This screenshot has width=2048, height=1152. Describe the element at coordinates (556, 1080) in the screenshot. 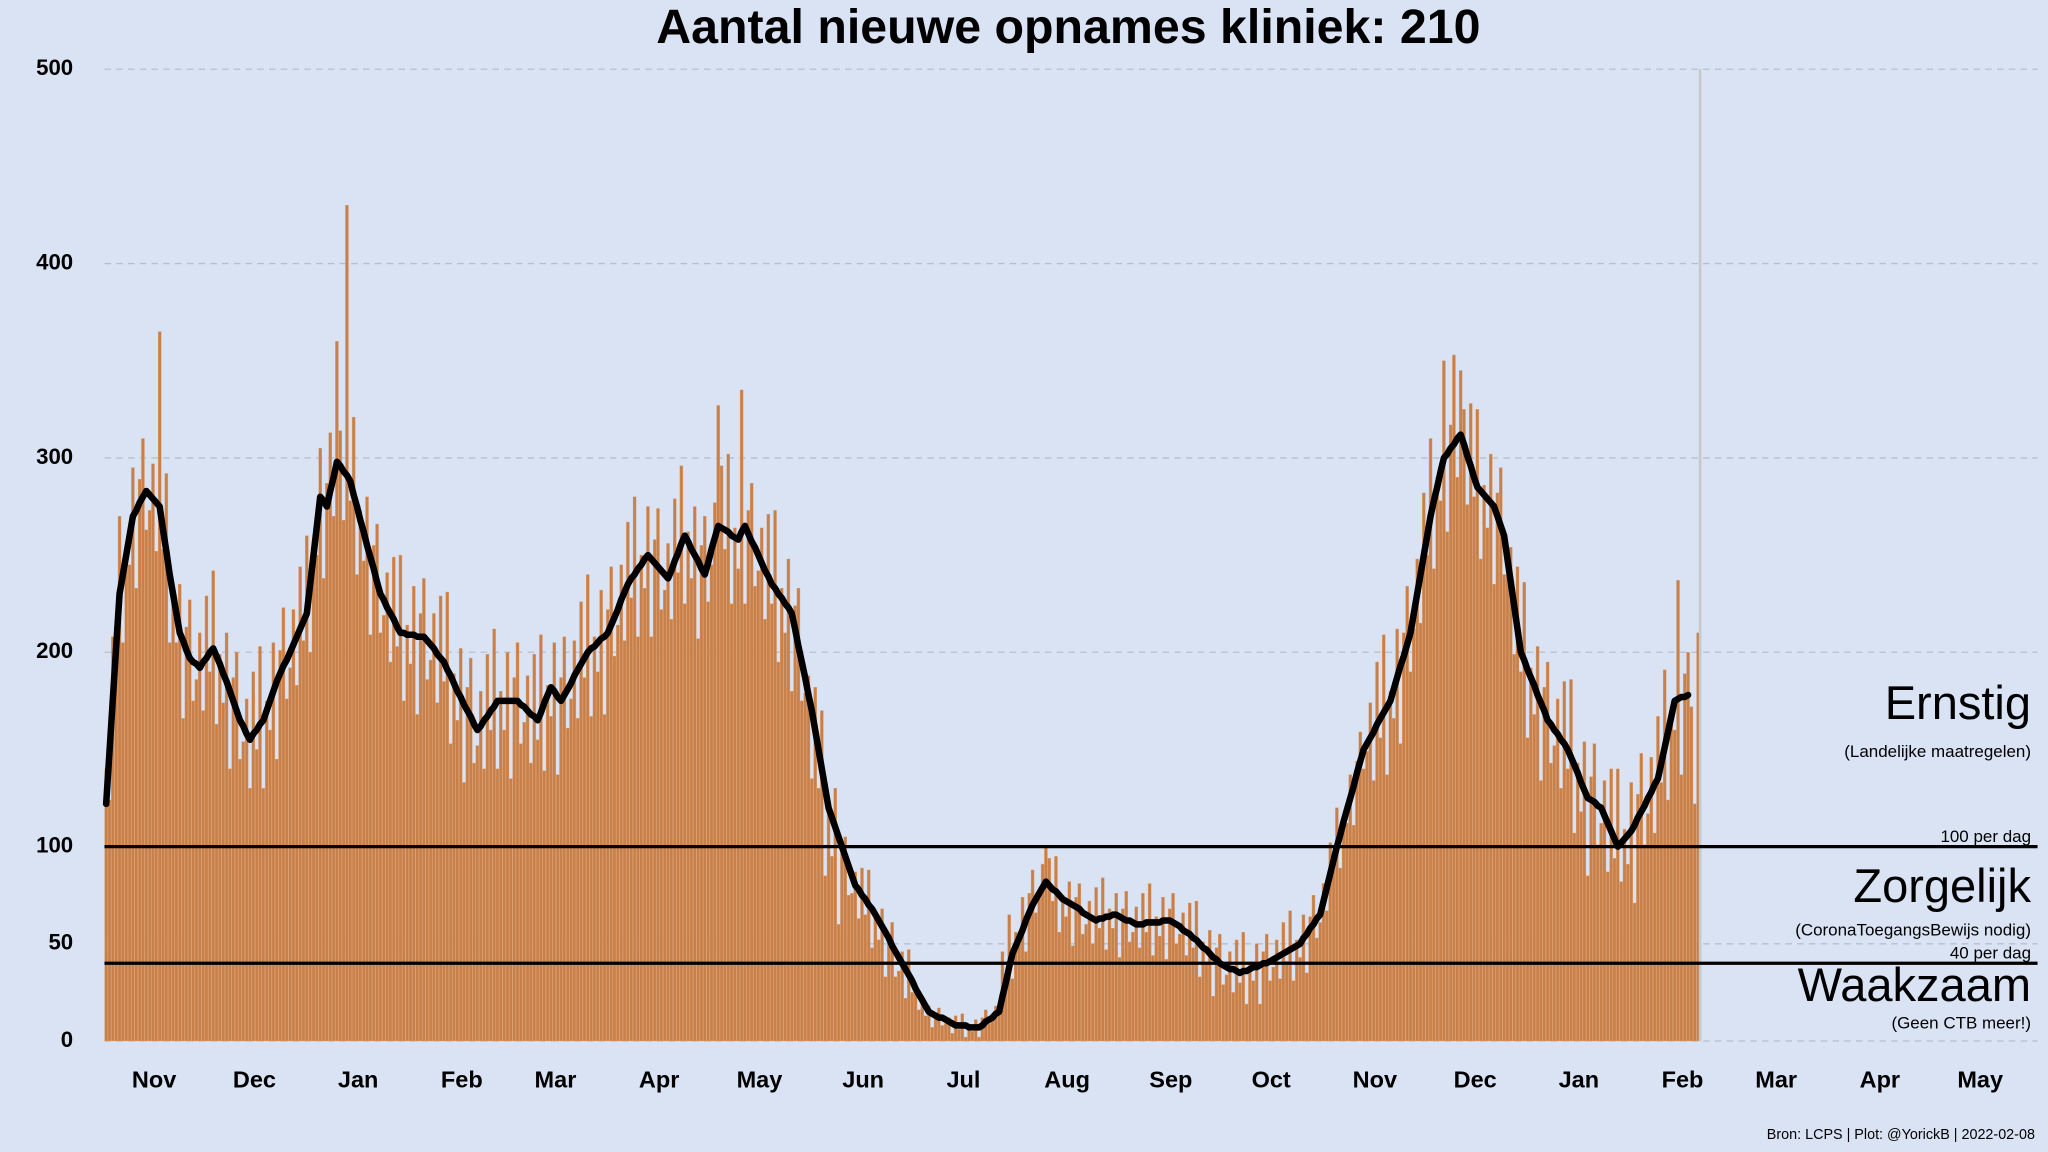

I see `x-tick-label: Mar` at that location.